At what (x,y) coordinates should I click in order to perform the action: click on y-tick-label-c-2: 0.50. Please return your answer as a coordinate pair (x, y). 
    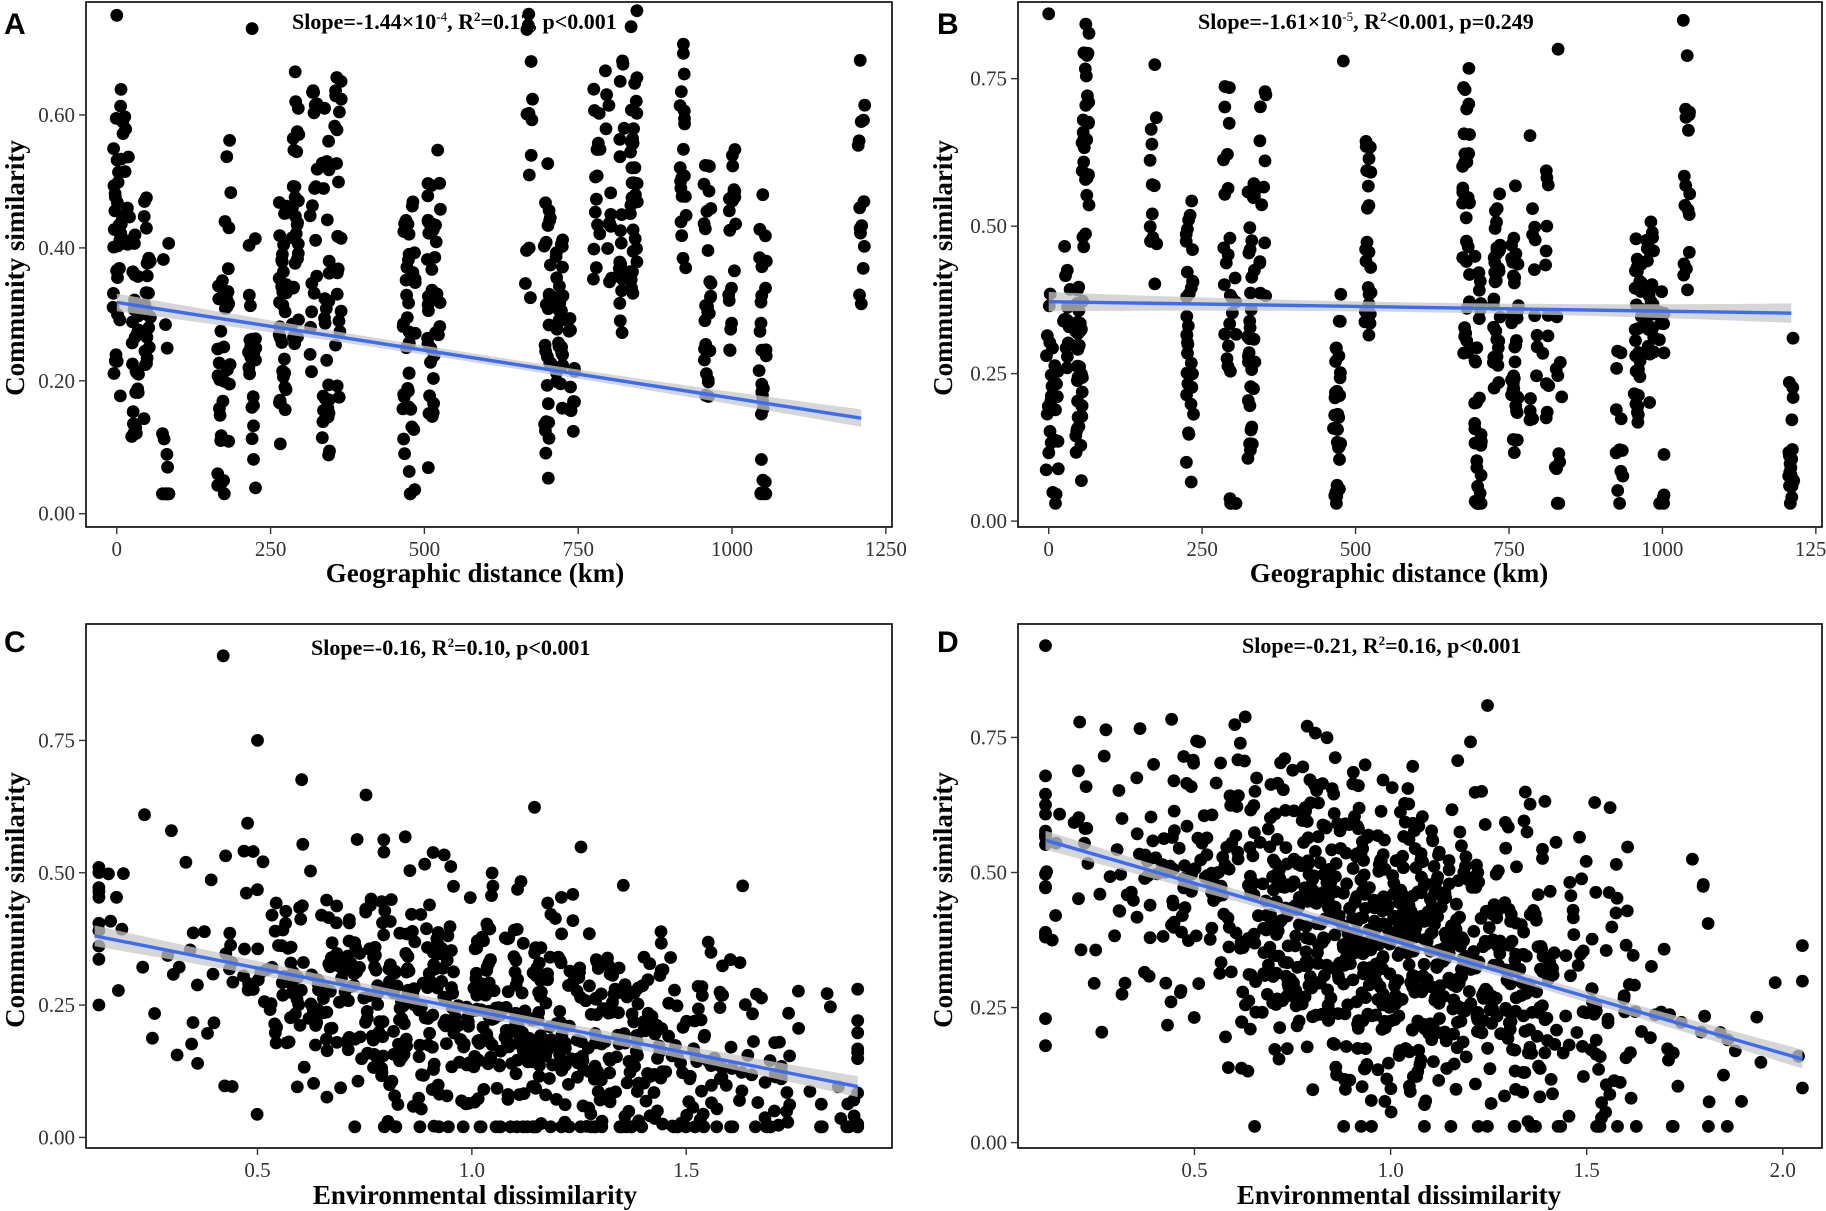
    Looking at the image, I should click on (56, 873).